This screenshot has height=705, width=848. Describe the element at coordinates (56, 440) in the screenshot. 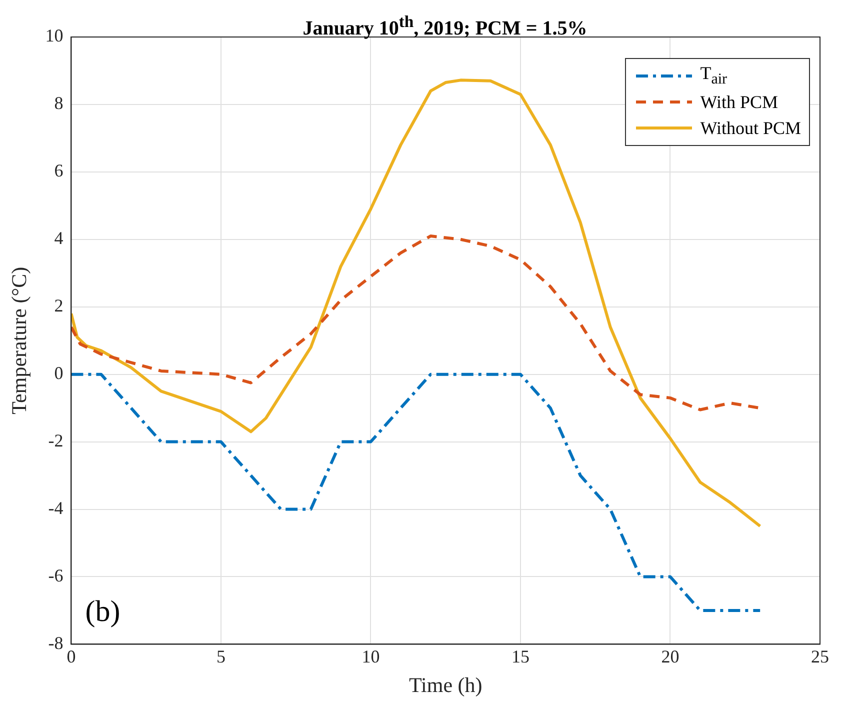

I see `y-tick-label: -2` at that location.